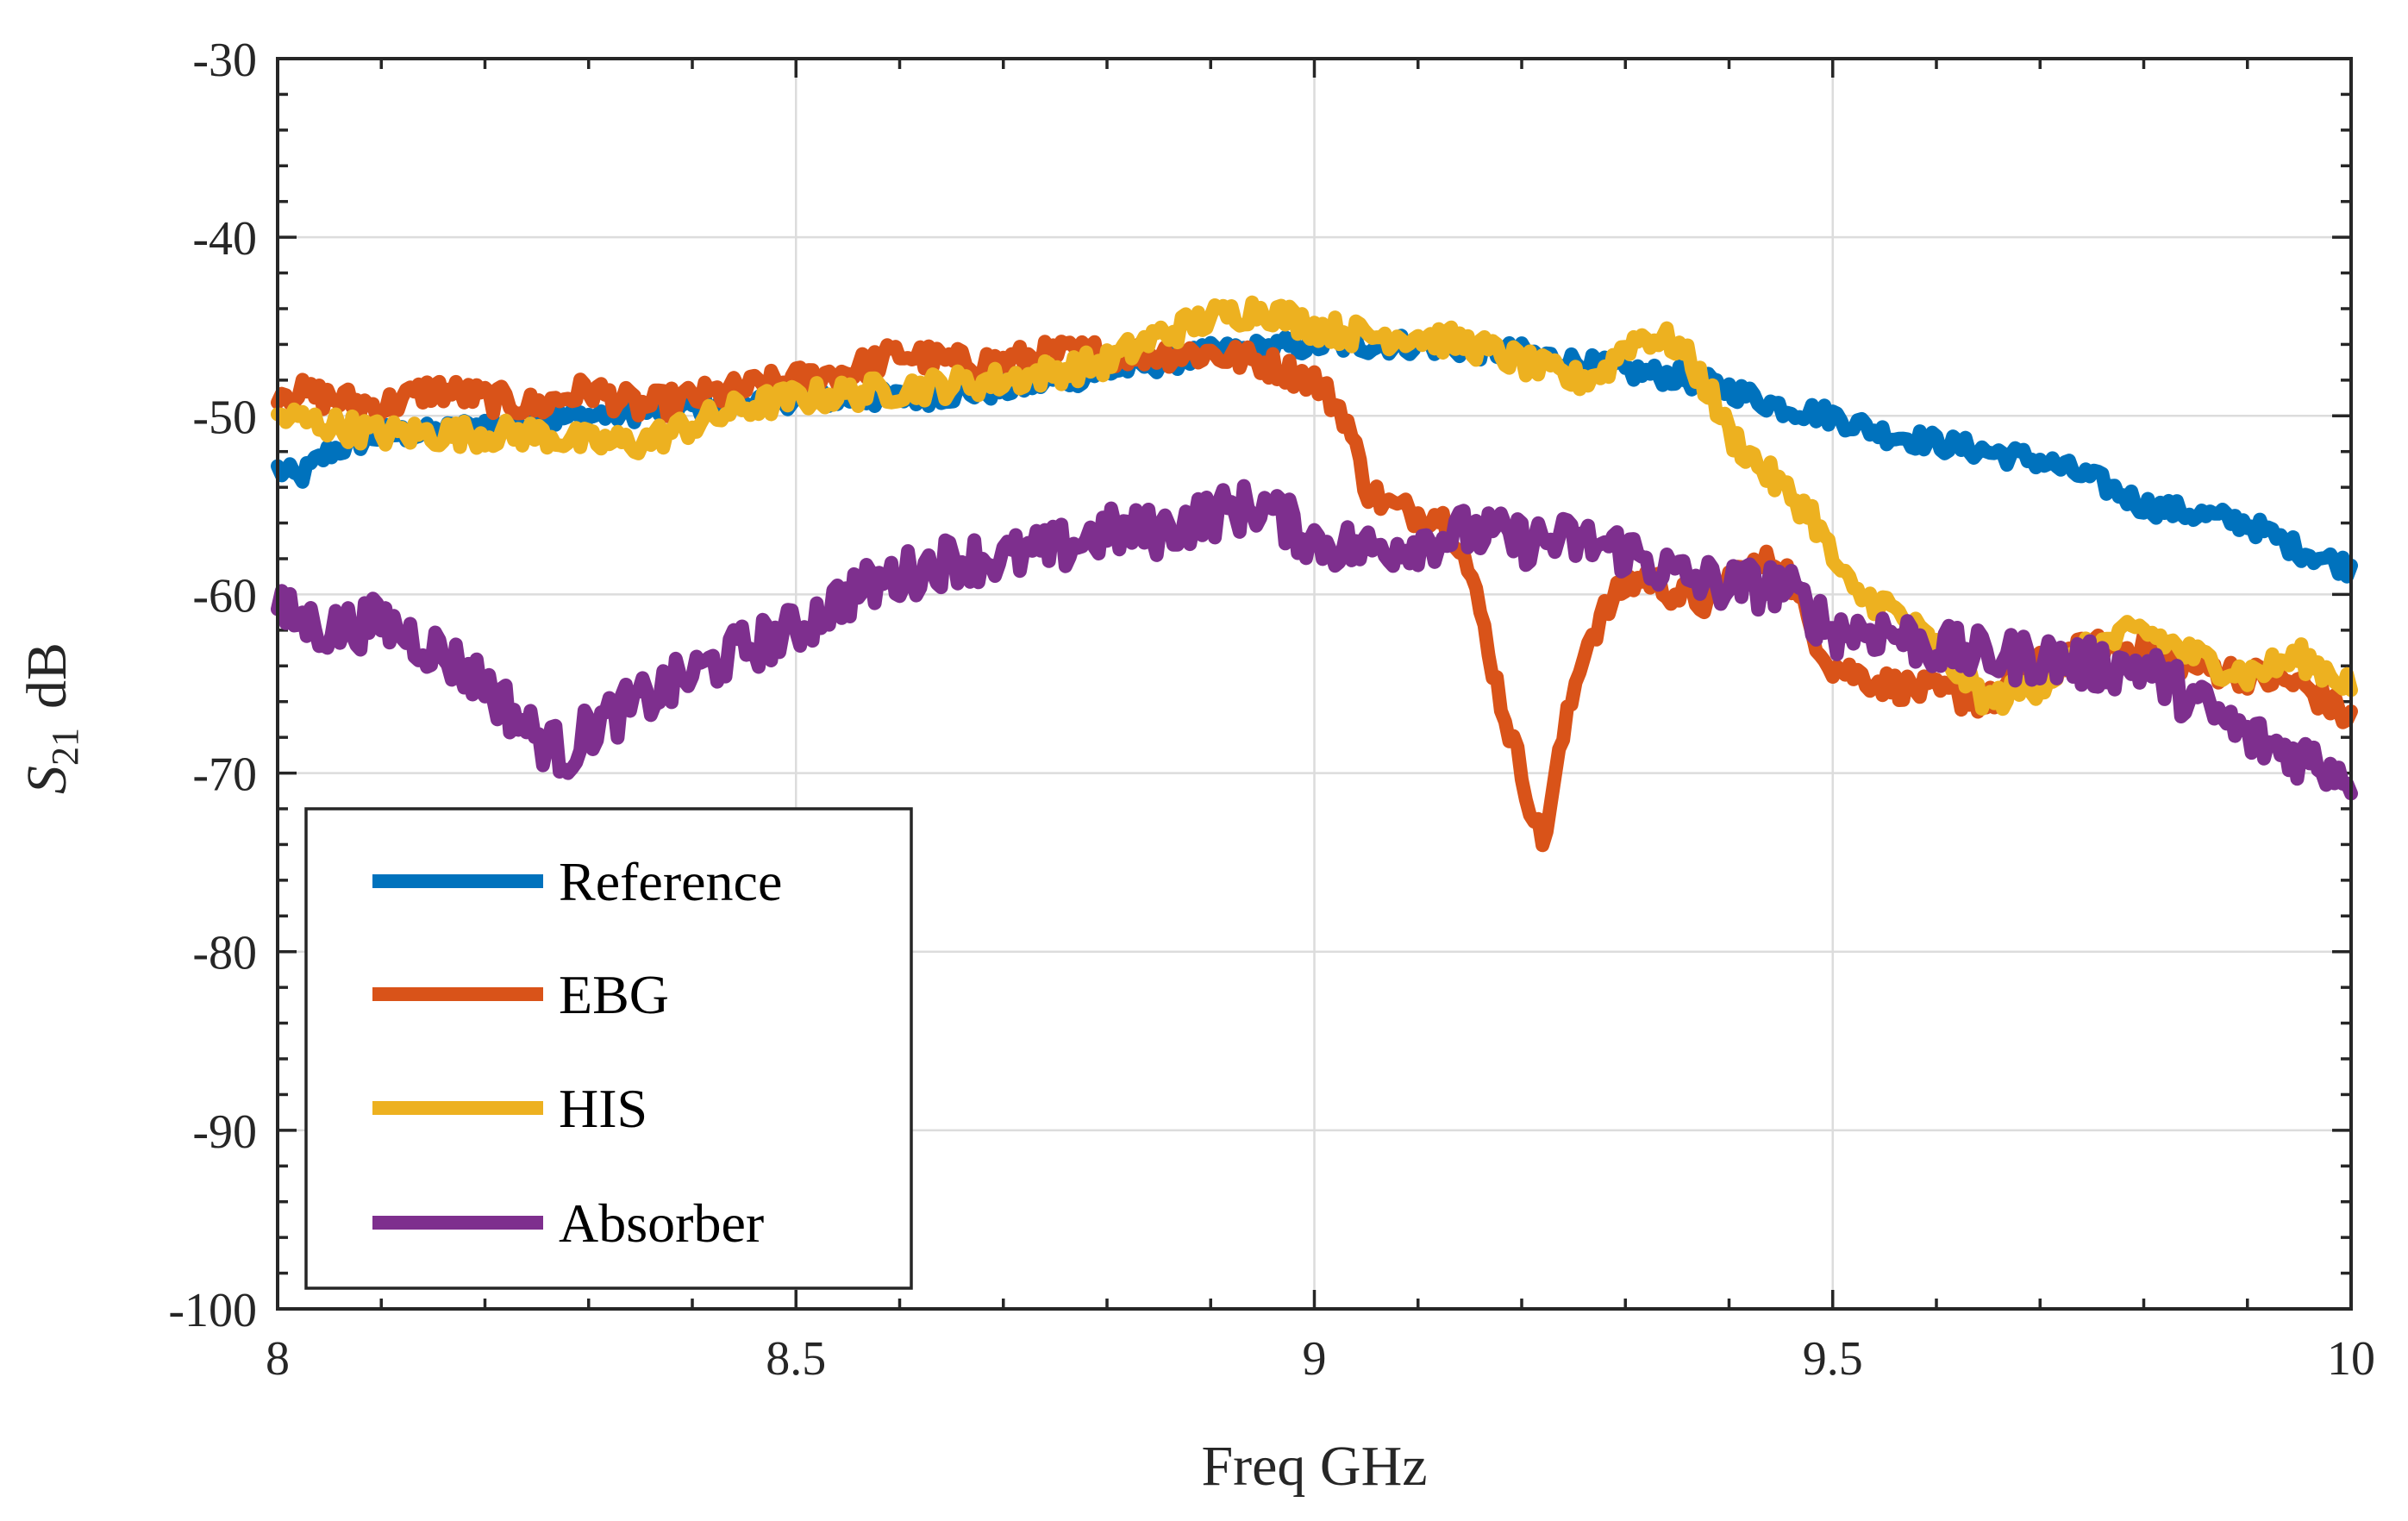 Image resolution: width=2408 pixels, height=1521 pixels. What do you see at coordinates (225, 417) in the screenshot?
I see `y-tick-label: -50` at bounding box center [225, 417].